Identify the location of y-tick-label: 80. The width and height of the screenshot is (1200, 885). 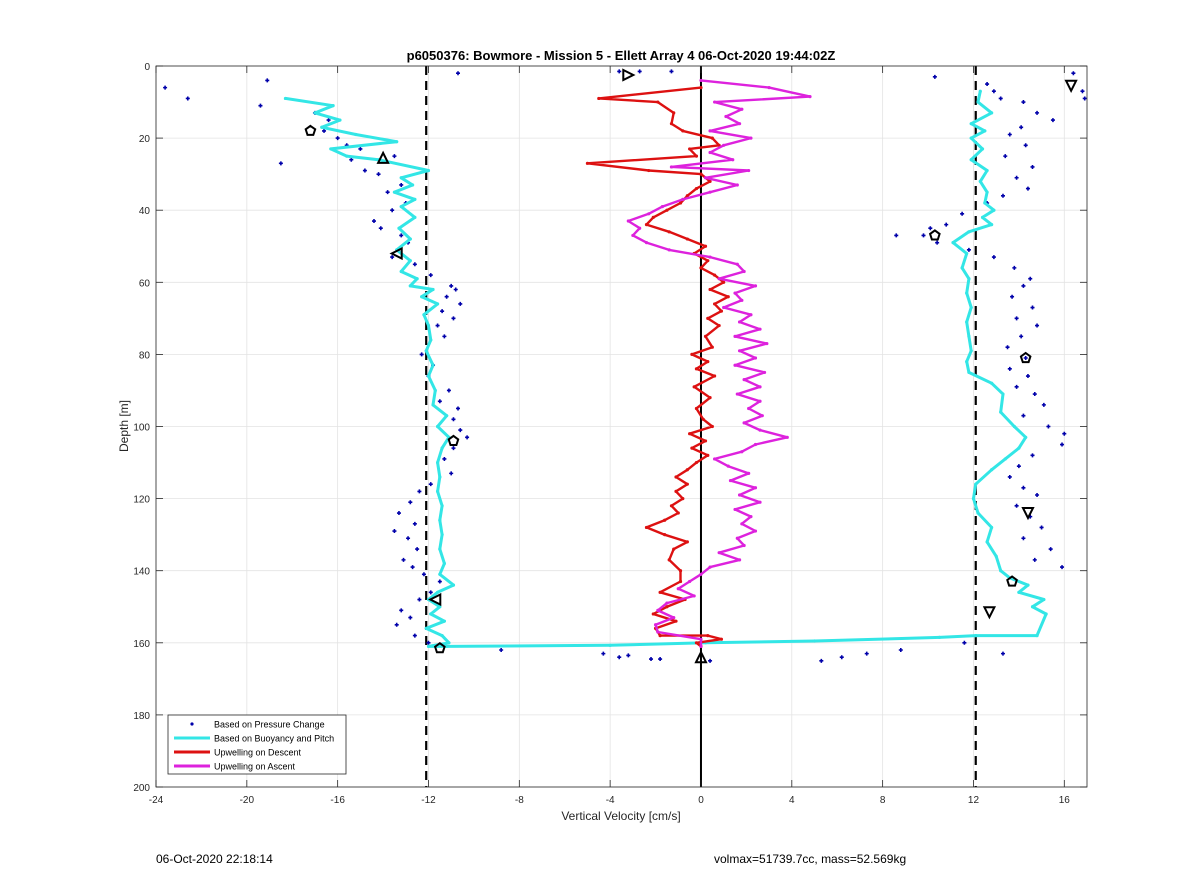
(145, 355).